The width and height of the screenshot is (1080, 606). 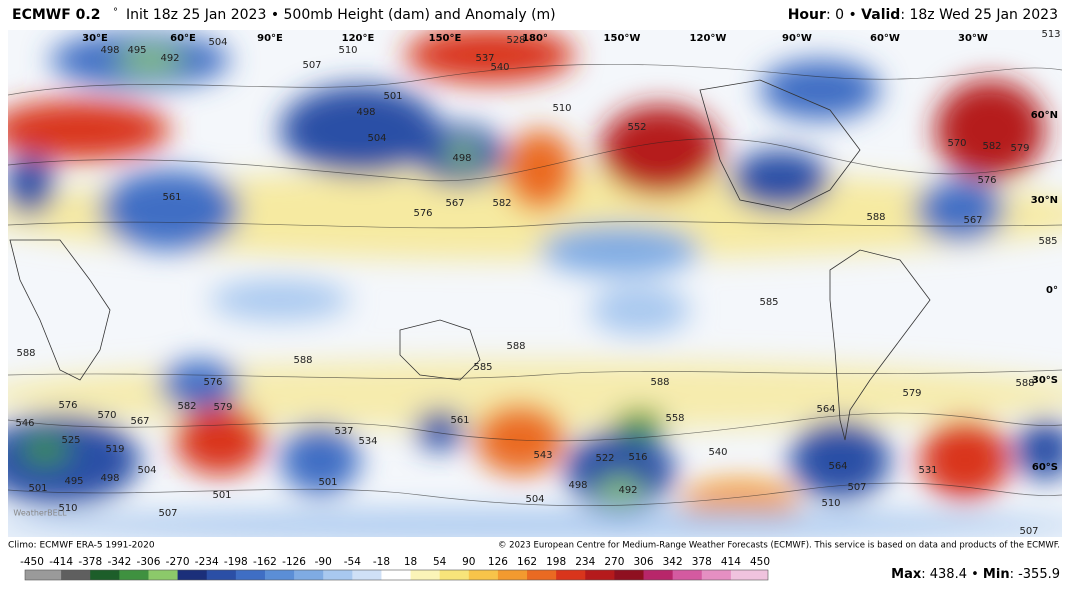 I want to click on colorbar-tick: 18, so click(x=410, y=562).